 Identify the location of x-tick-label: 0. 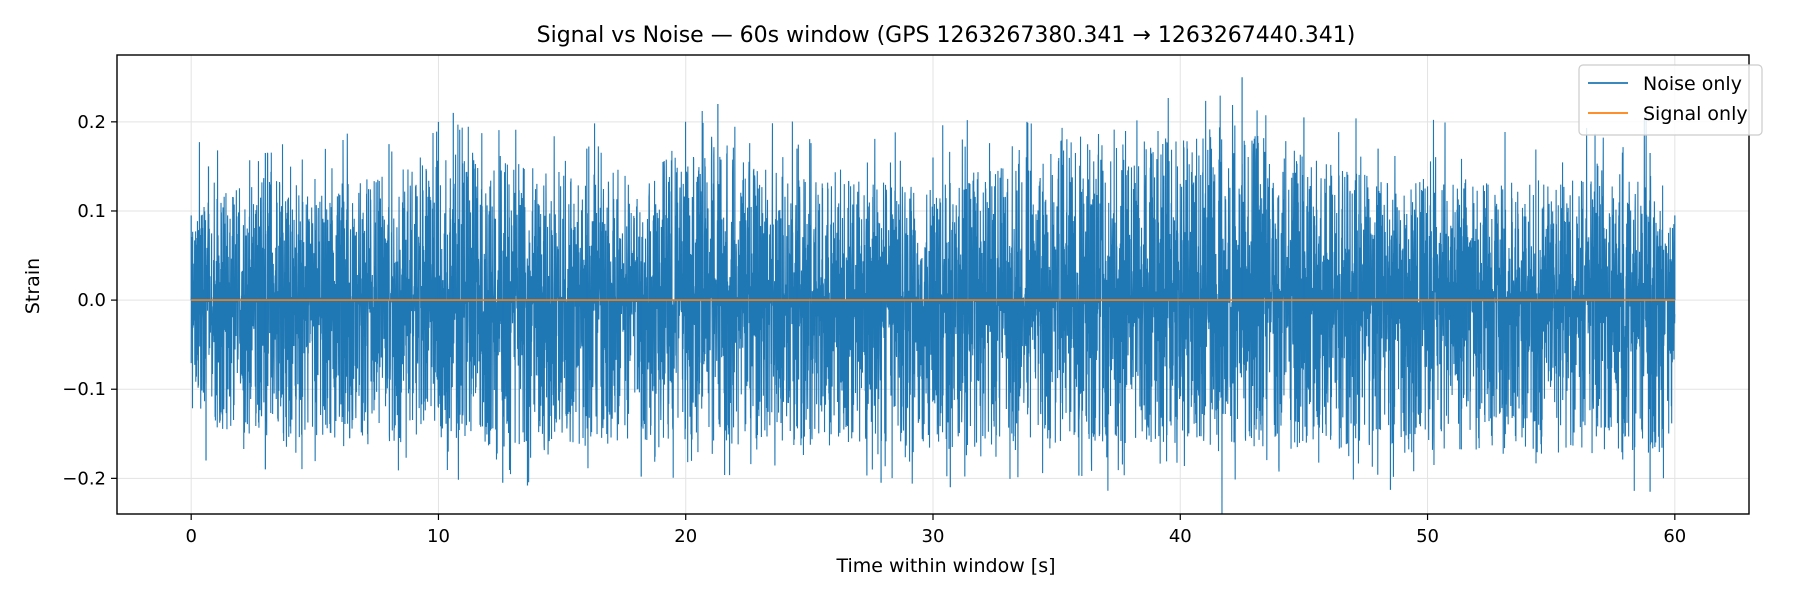
(190, 536).